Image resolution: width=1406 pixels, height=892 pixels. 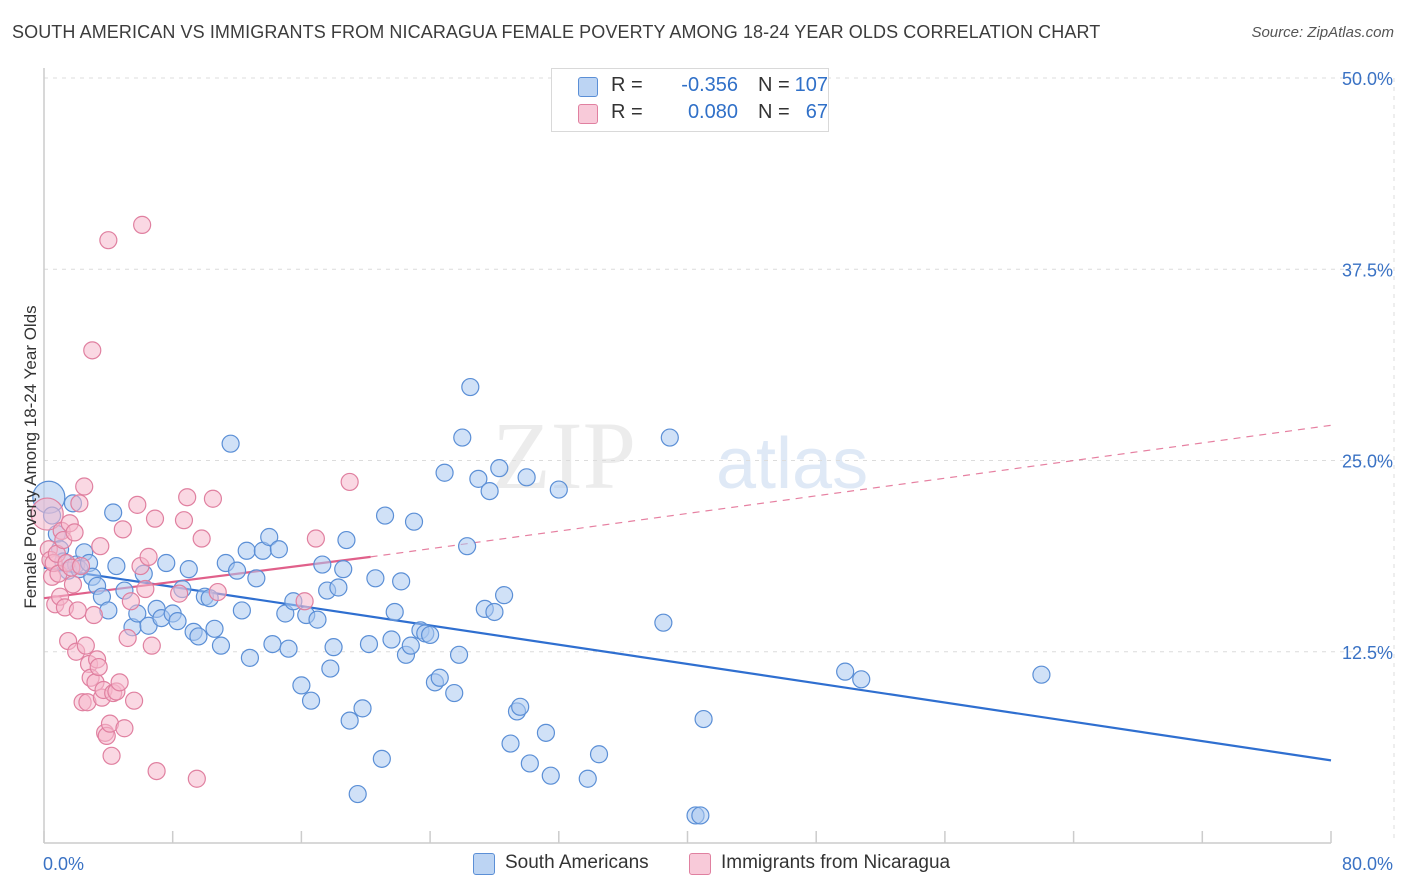 I want to click on y-axis-label: Female Poverty Among 18-24 Year Olds, so click(x=30, y=456).